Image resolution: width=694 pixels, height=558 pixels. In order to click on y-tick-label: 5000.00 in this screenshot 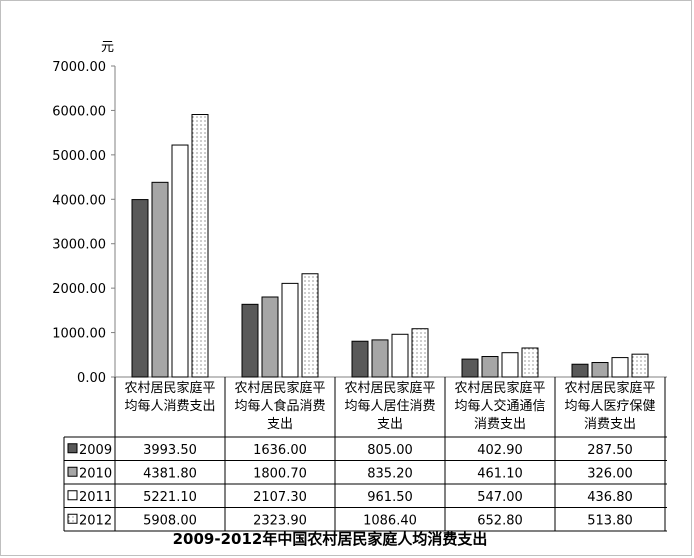, I will do `click(79, 156)`.